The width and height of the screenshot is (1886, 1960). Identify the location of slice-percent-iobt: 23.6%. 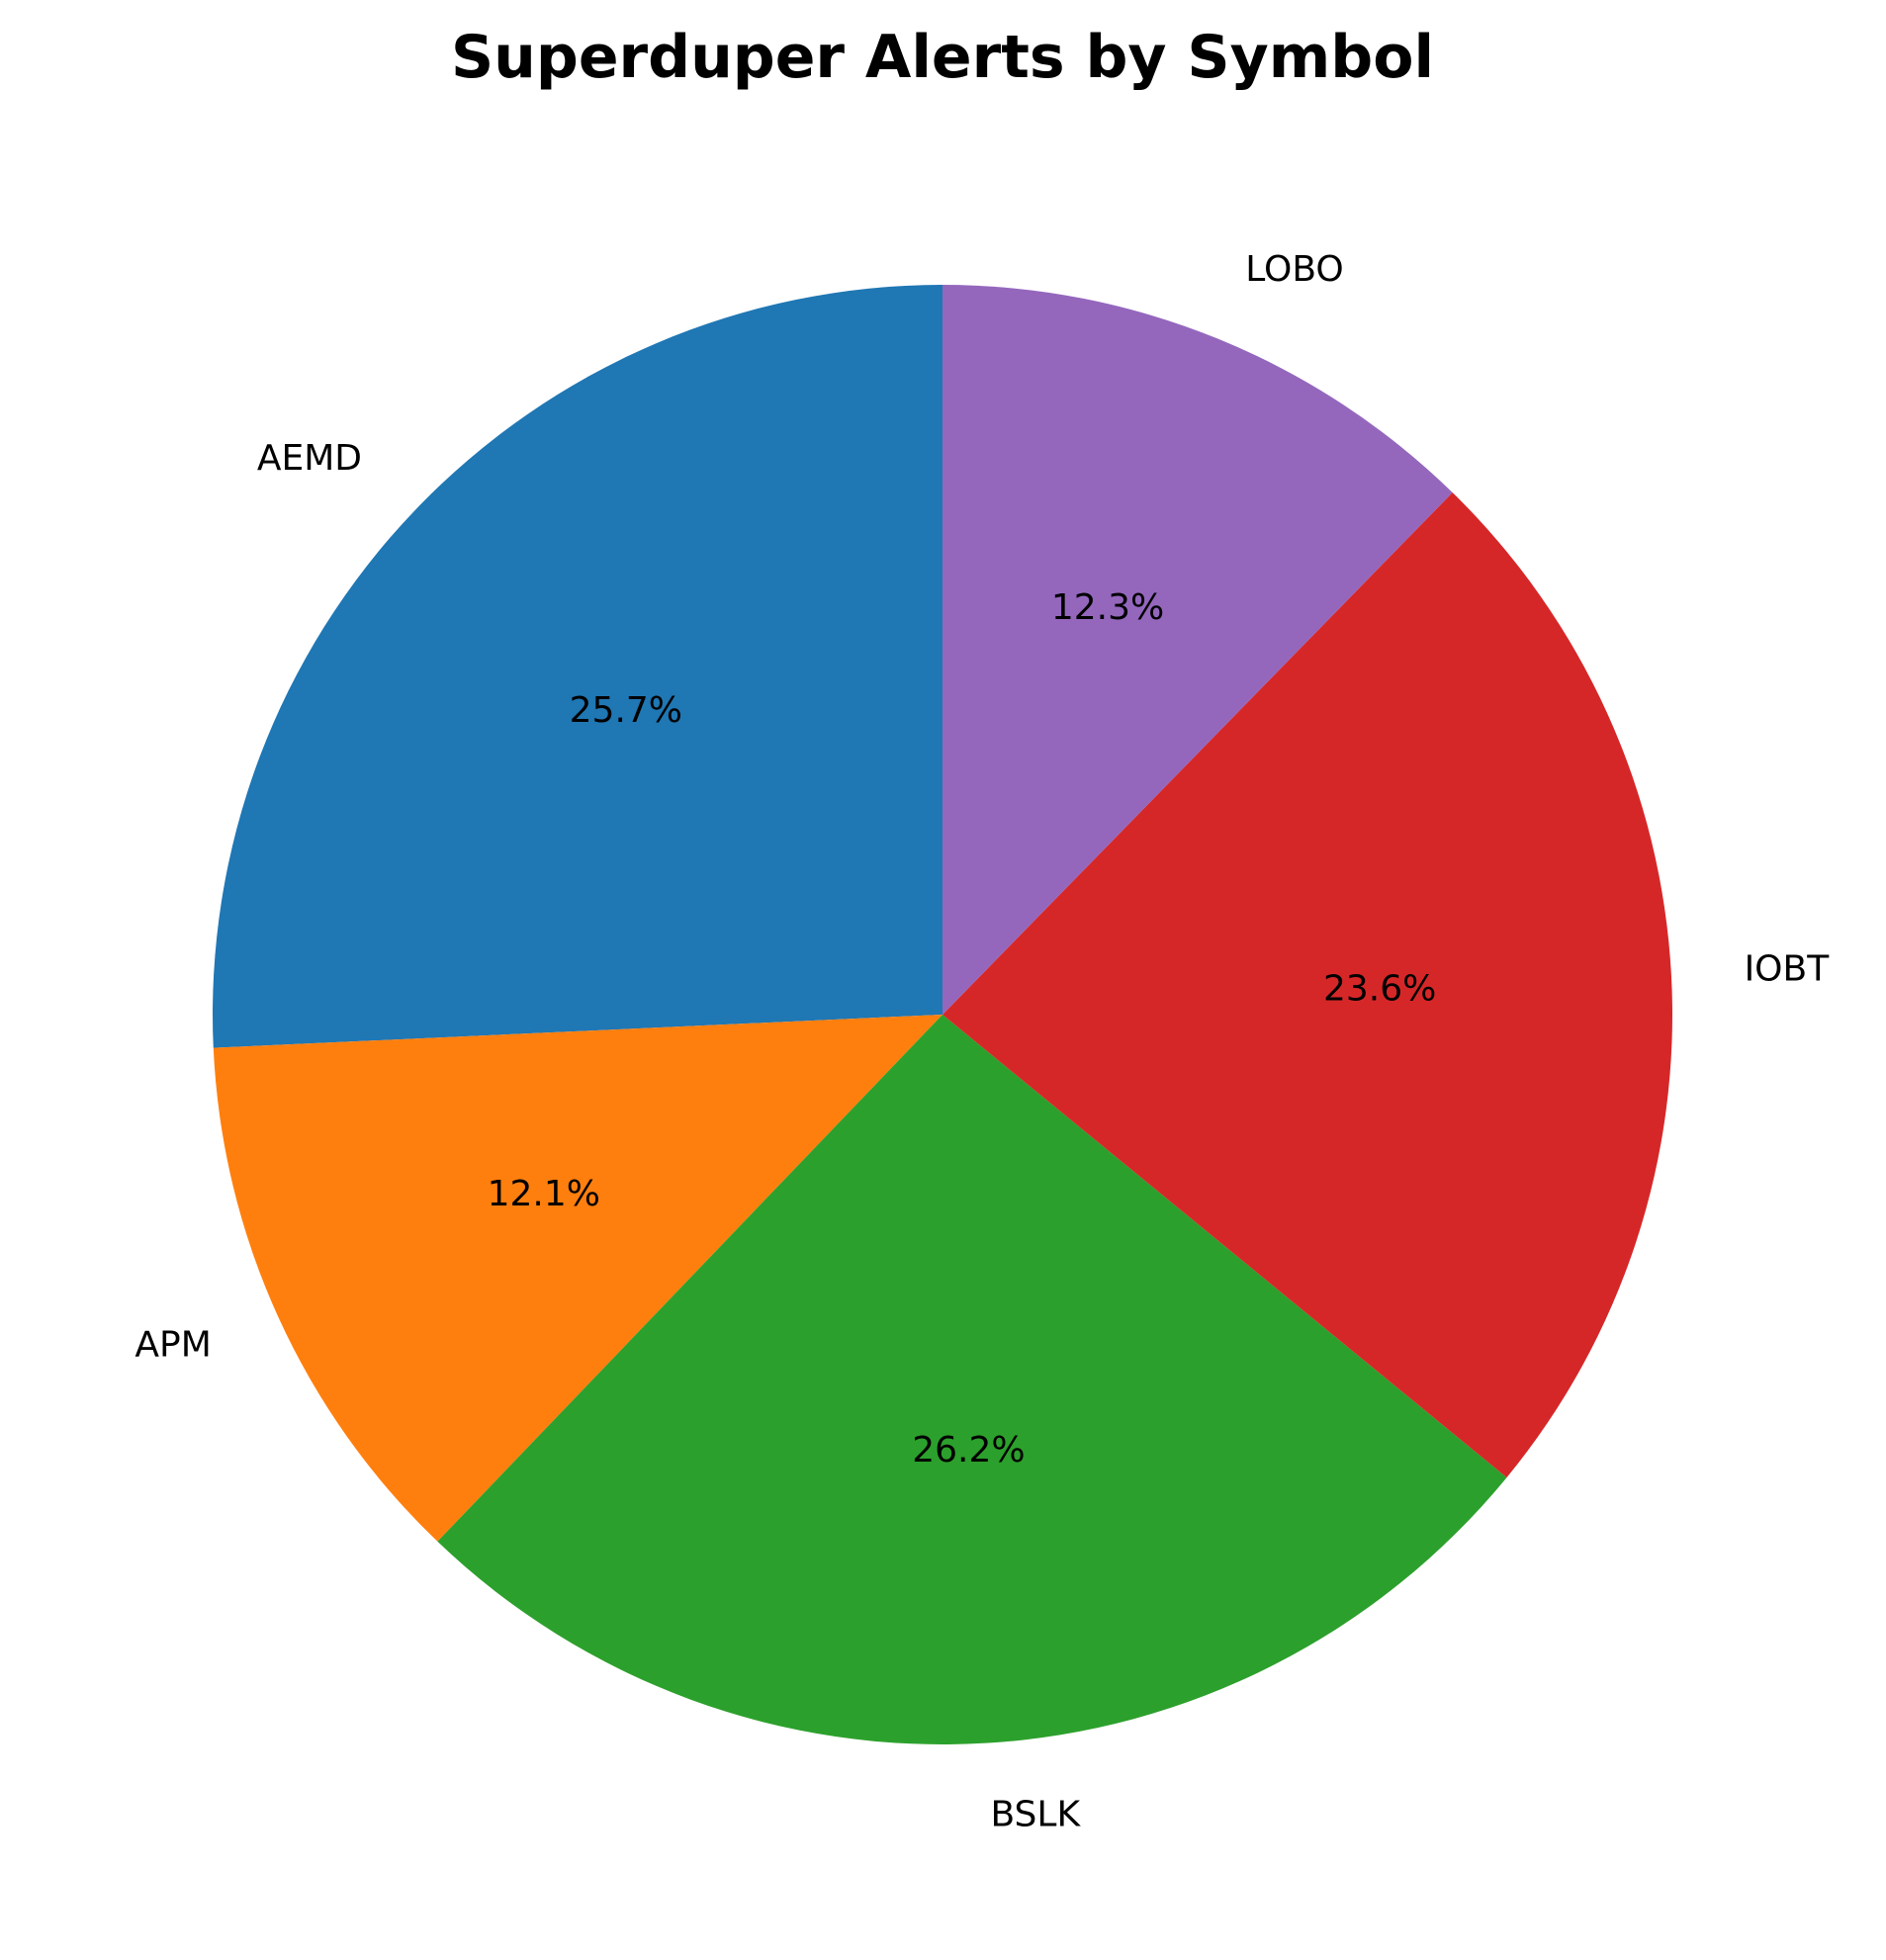
(1379, 990).